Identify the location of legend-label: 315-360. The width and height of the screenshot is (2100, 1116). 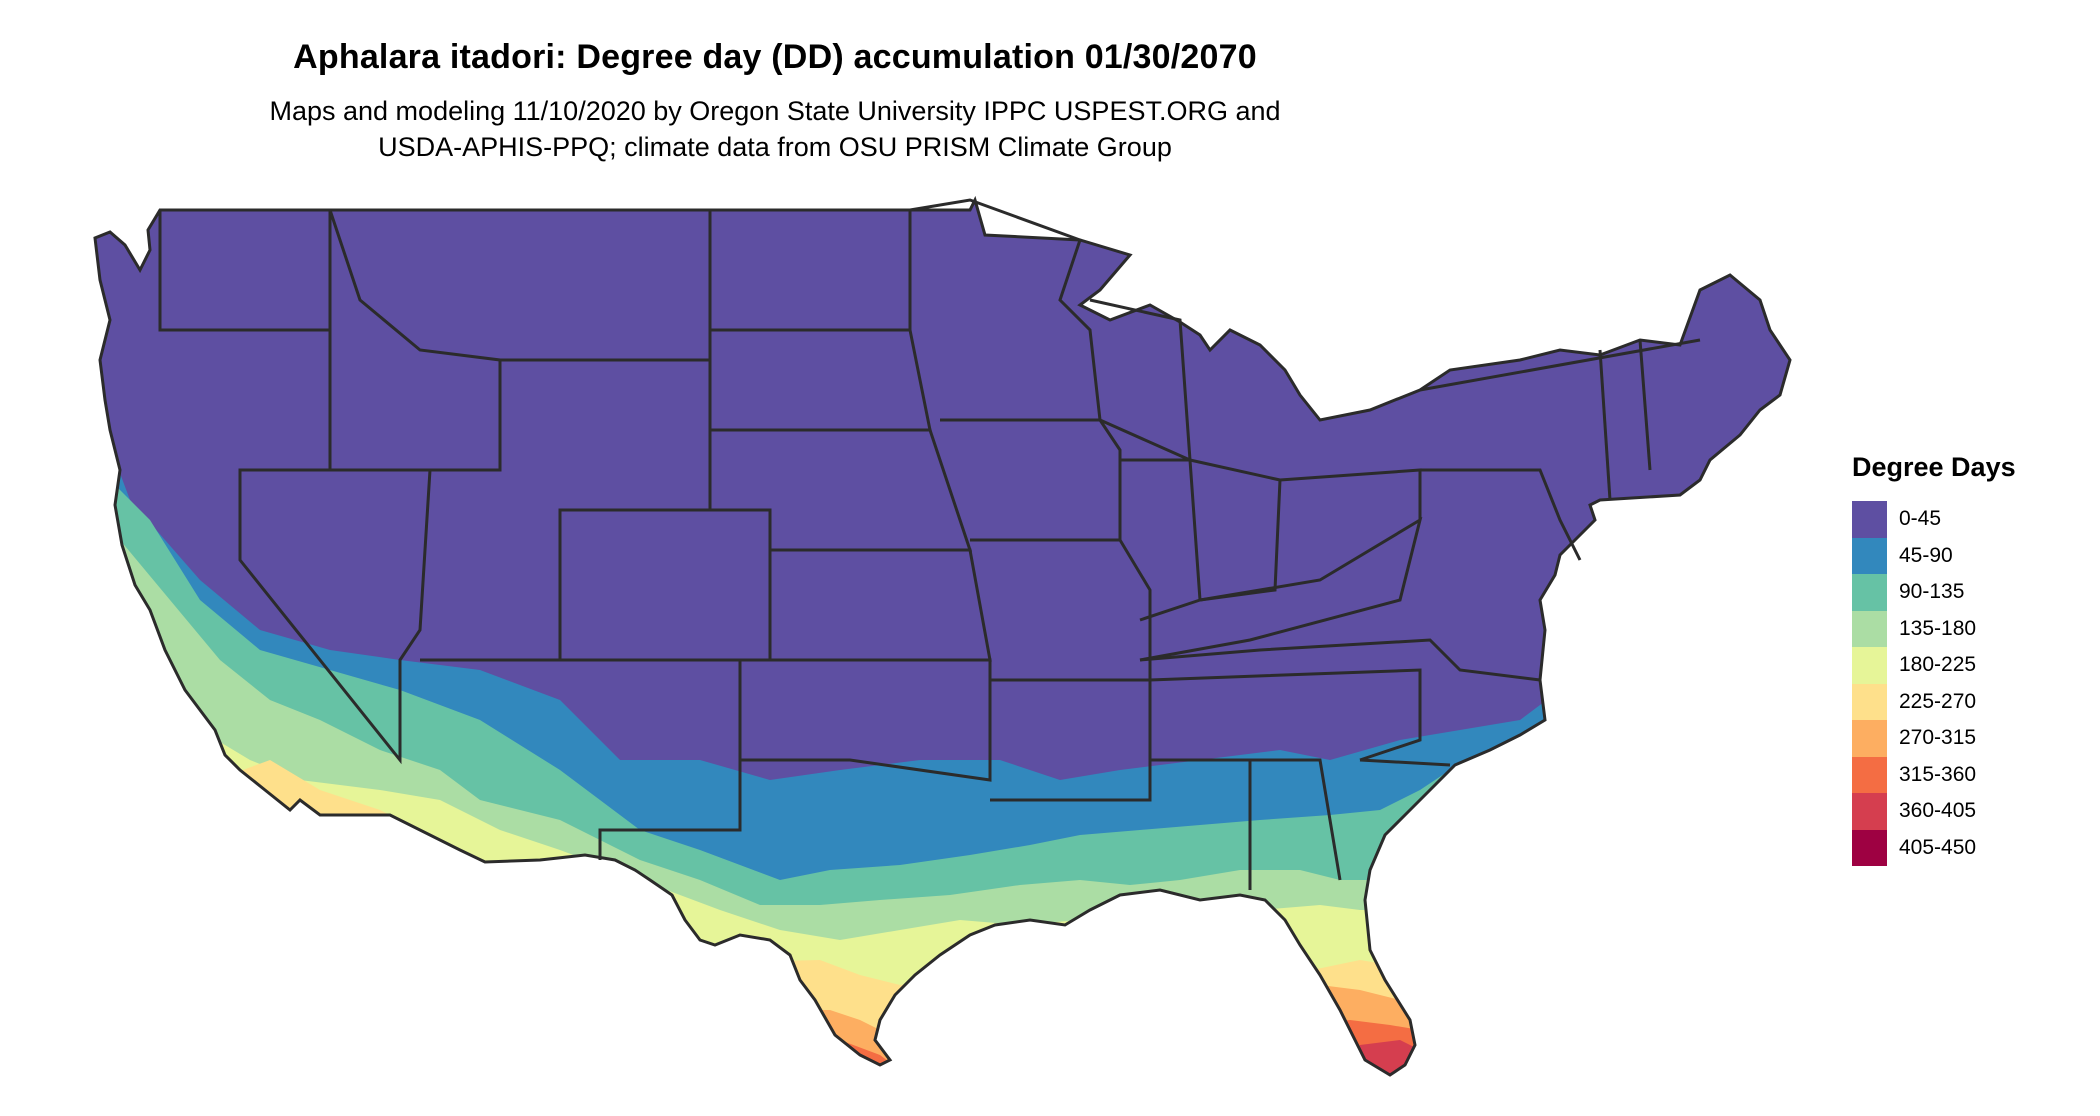
(1938, 774).